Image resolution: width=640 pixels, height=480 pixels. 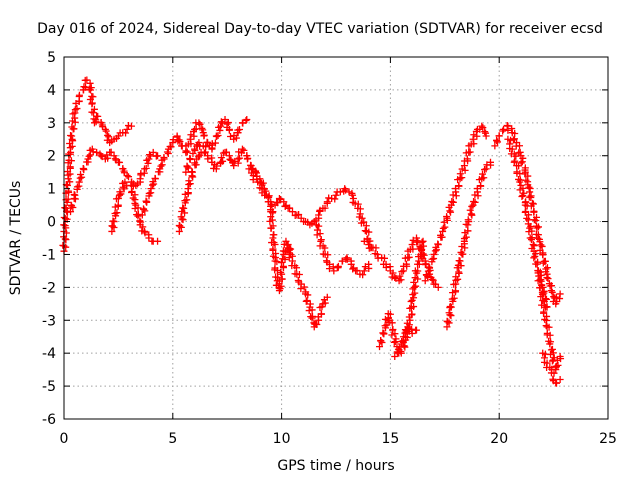 I want to click on y-tick-label: 5, so click(x=51, y=58).